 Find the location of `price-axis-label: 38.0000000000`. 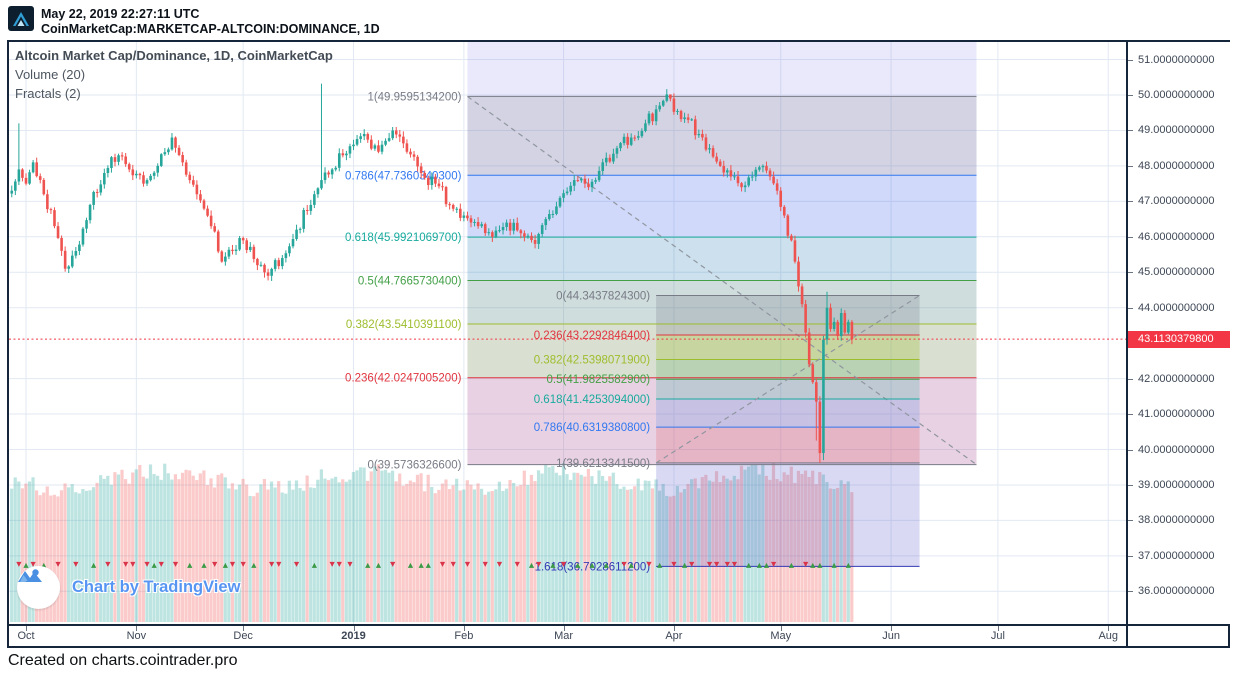

price-axis-label: 38.0000000000 is located at coordinates (1171, 520).